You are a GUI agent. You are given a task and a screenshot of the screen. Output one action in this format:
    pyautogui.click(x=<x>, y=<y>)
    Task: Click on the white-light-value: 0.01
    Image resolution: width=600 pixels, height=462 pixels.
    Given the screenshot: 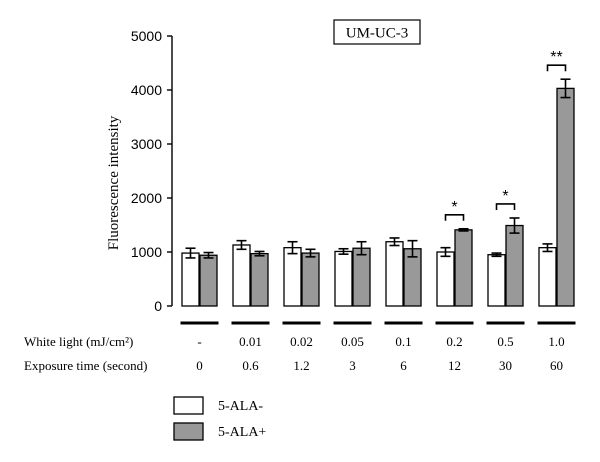 What is the action you would take?
    pyautogui.click(x=250, y=341)
    